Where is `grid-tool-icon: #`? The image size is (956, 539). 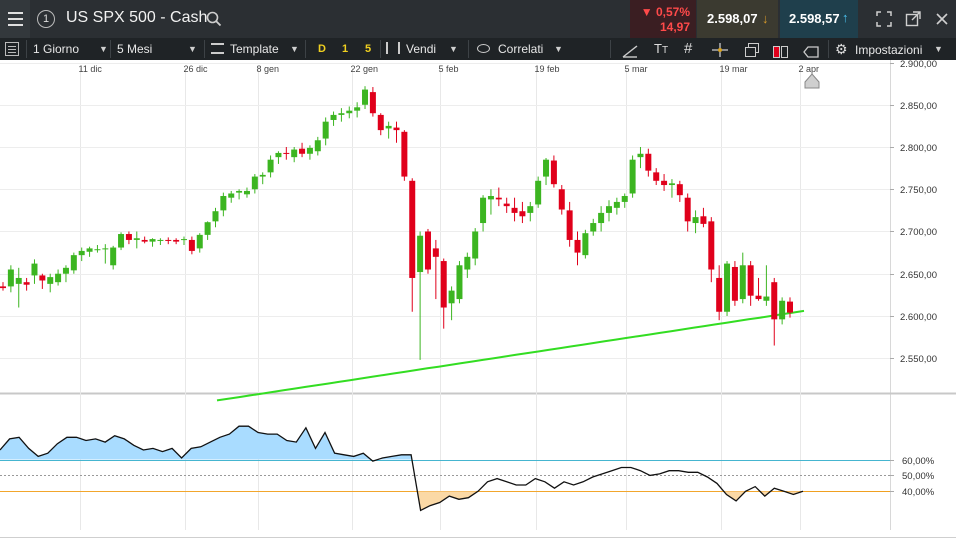 grid-tool-icon: # is located at coordinates (688, 48).